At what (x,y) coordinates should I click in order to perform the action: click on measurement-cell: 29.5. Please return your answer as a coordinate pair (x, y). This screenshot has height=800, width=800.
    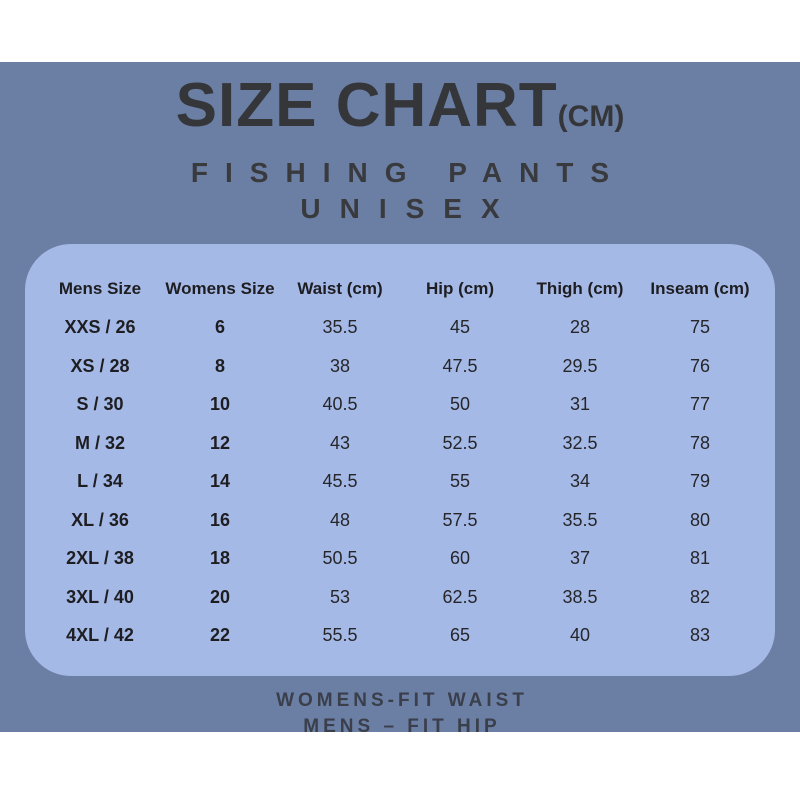
    Looking at the image, I should click on (580, 365).